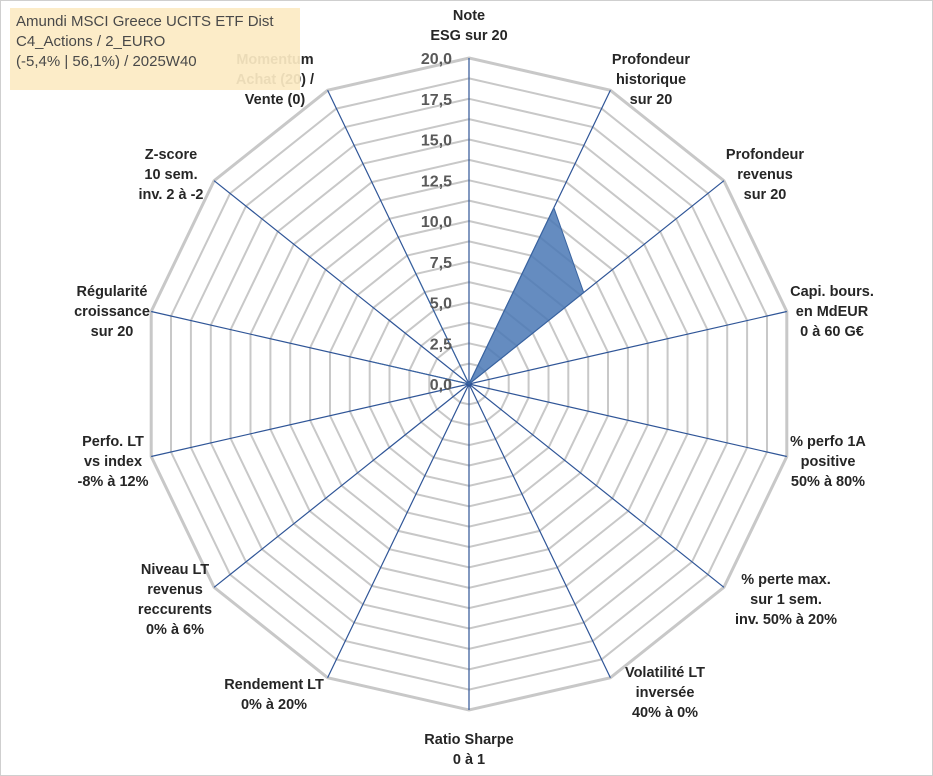 This screenshot has width=933, height=776. What do you see at coordinates (832, 332) in the screenshot?
I see `axis-label-line: 0 à 60 G€` at bounding box center [832, 332].